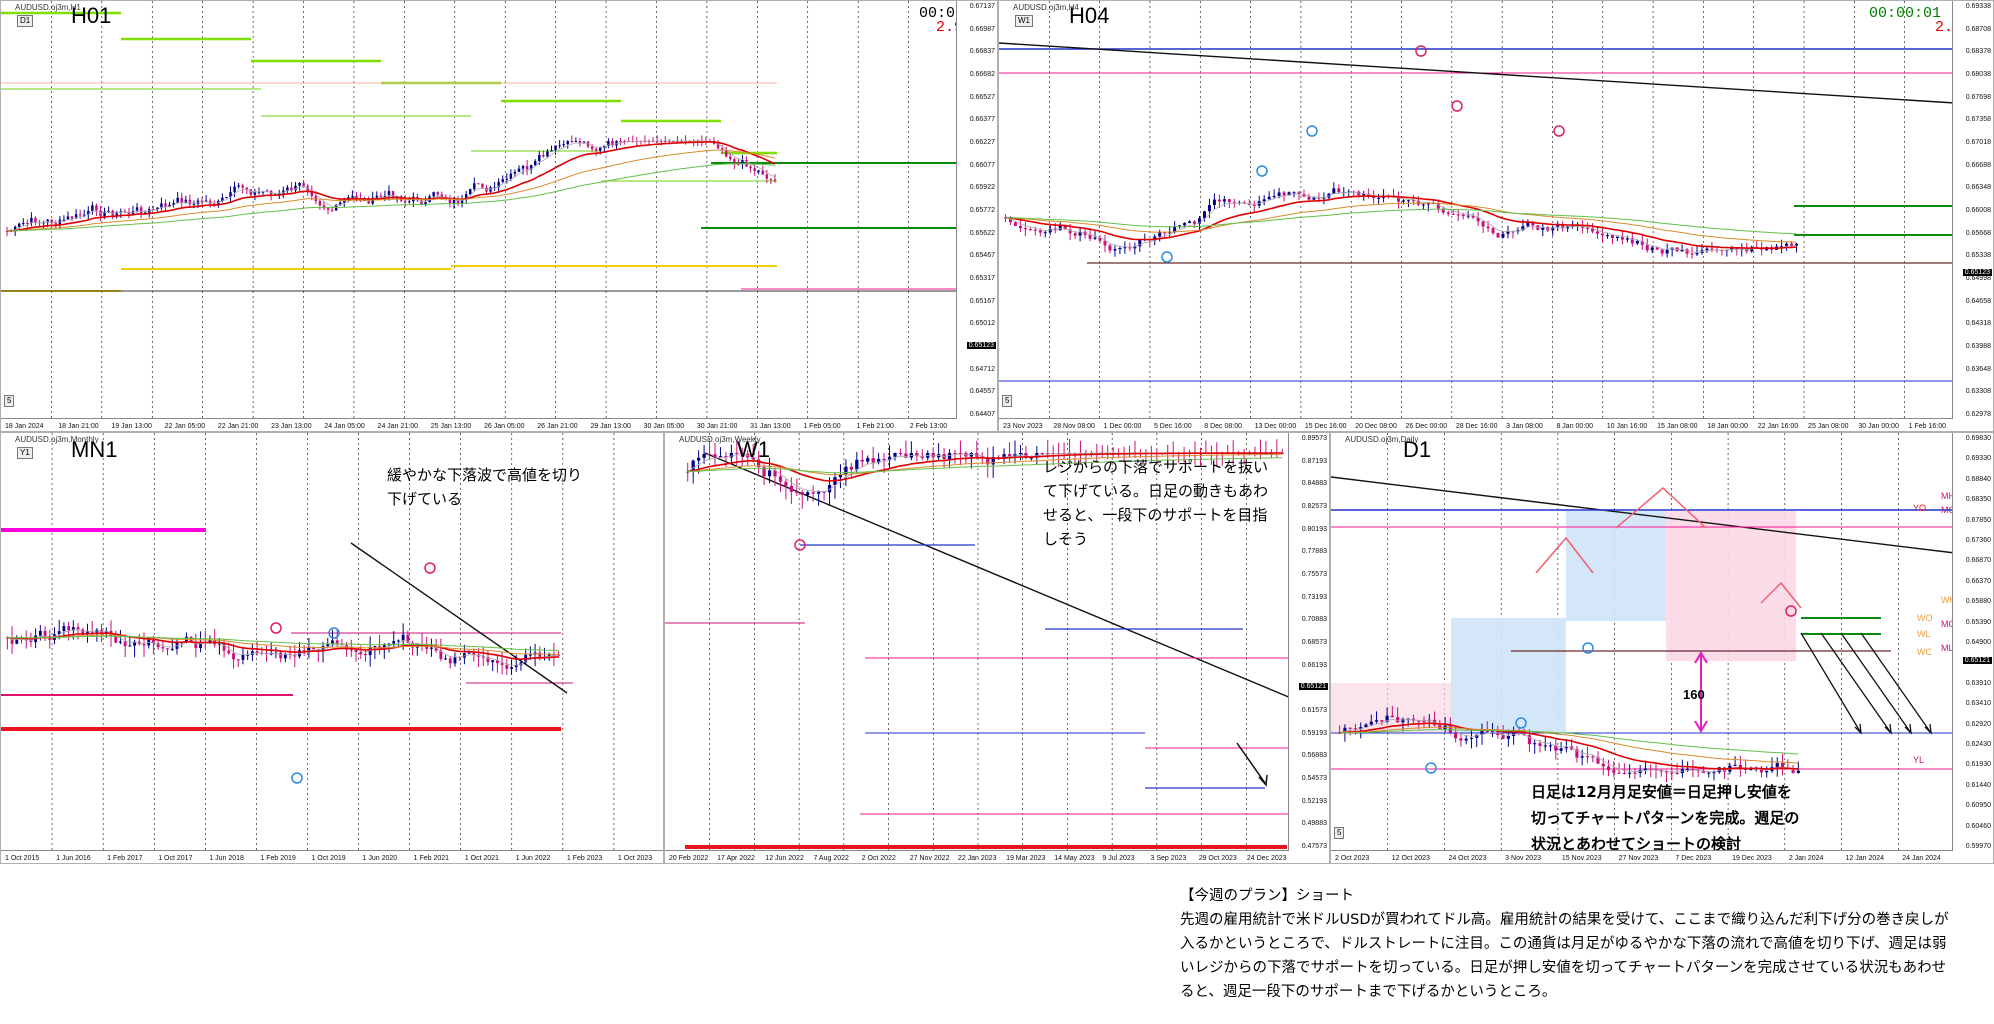 Image resolution: width=1994 pixels, height=1024 pixels. What do you see at coordinates (1627, 426) in the screenshot?
I see `time-tick-label: 10 Jan 16:00` at bounding box center [1627, 426].